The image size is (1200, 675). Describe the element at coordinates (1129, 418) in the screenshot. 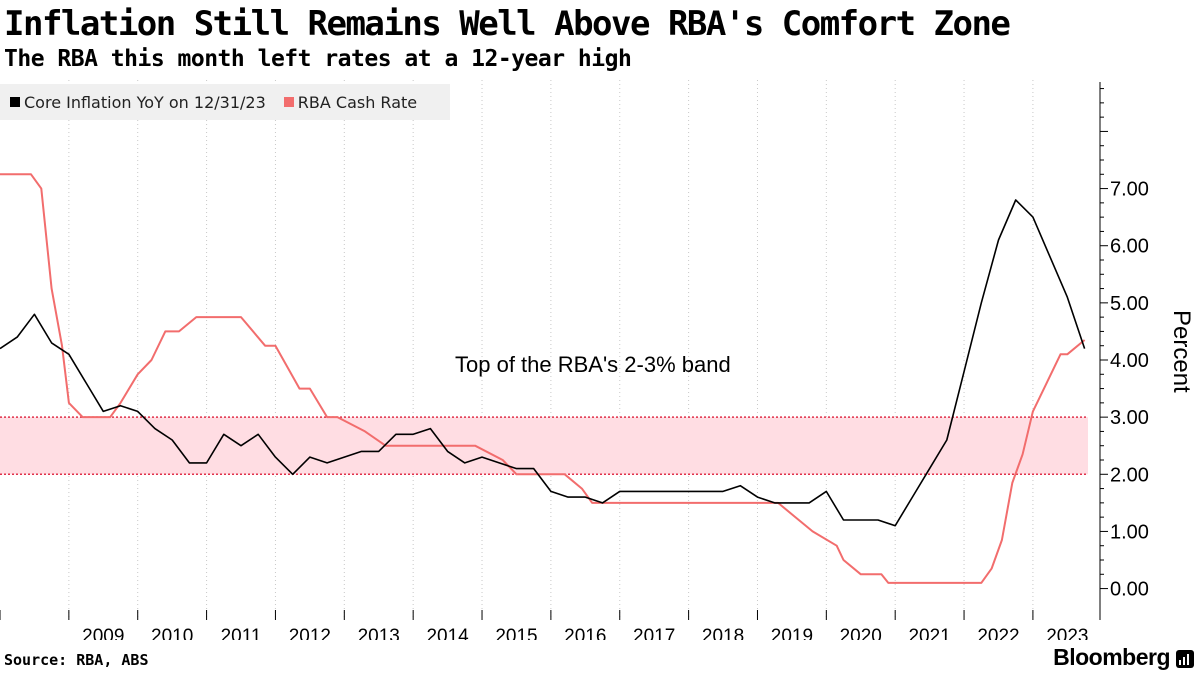

I see `y-tick-label: 3.00` at that location.